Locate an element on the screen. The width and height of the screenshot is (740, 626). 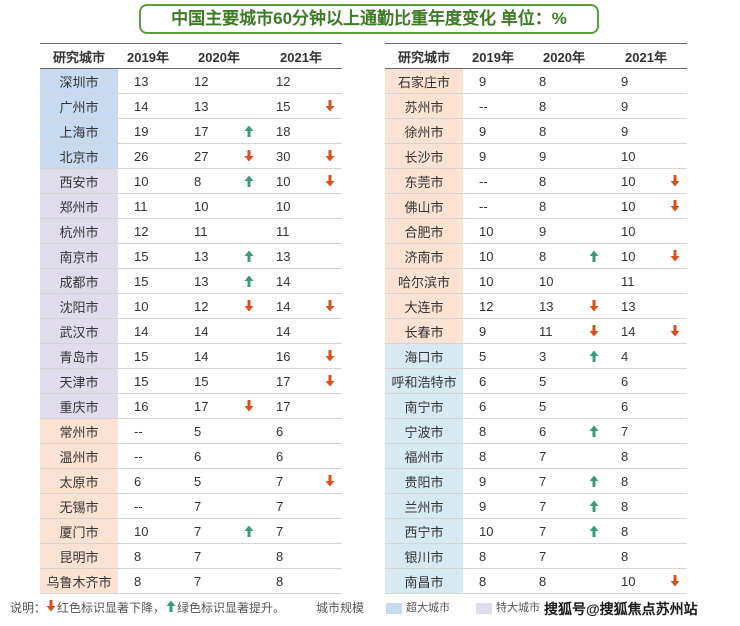
table-row: 南宁市 6 5 6 is located at coordinates (536, 406).